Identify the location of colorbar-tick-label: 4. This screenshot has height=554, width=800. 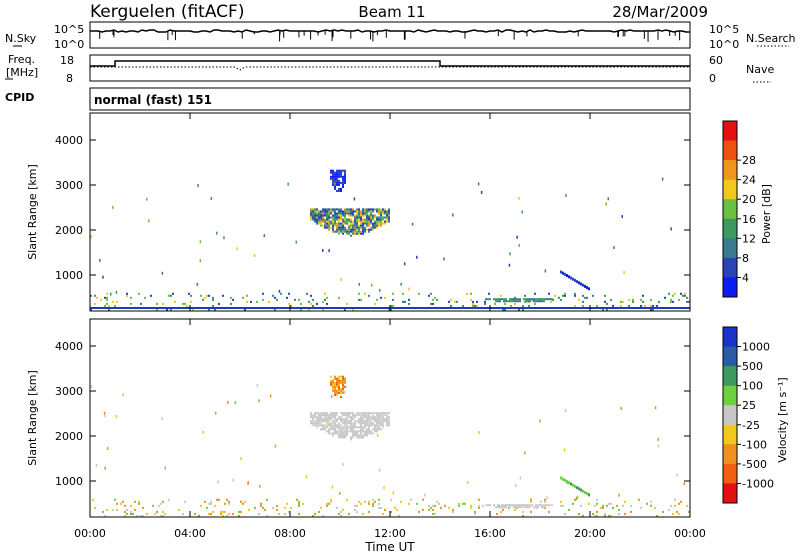
(745, 277).